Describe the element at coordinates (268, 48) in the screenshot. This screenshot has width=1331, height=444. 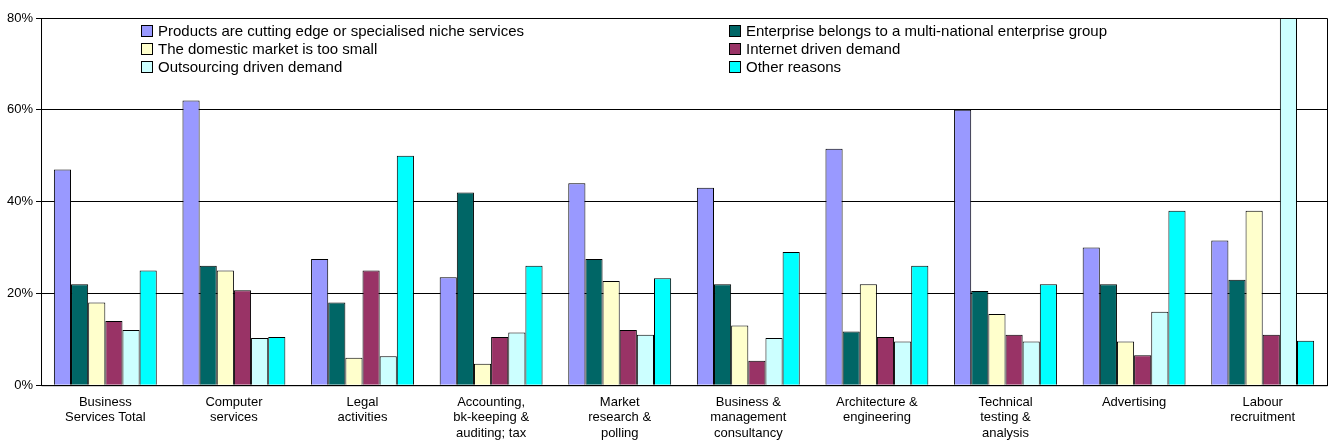
I see `legend-label: The domestic market is too small` at that location.